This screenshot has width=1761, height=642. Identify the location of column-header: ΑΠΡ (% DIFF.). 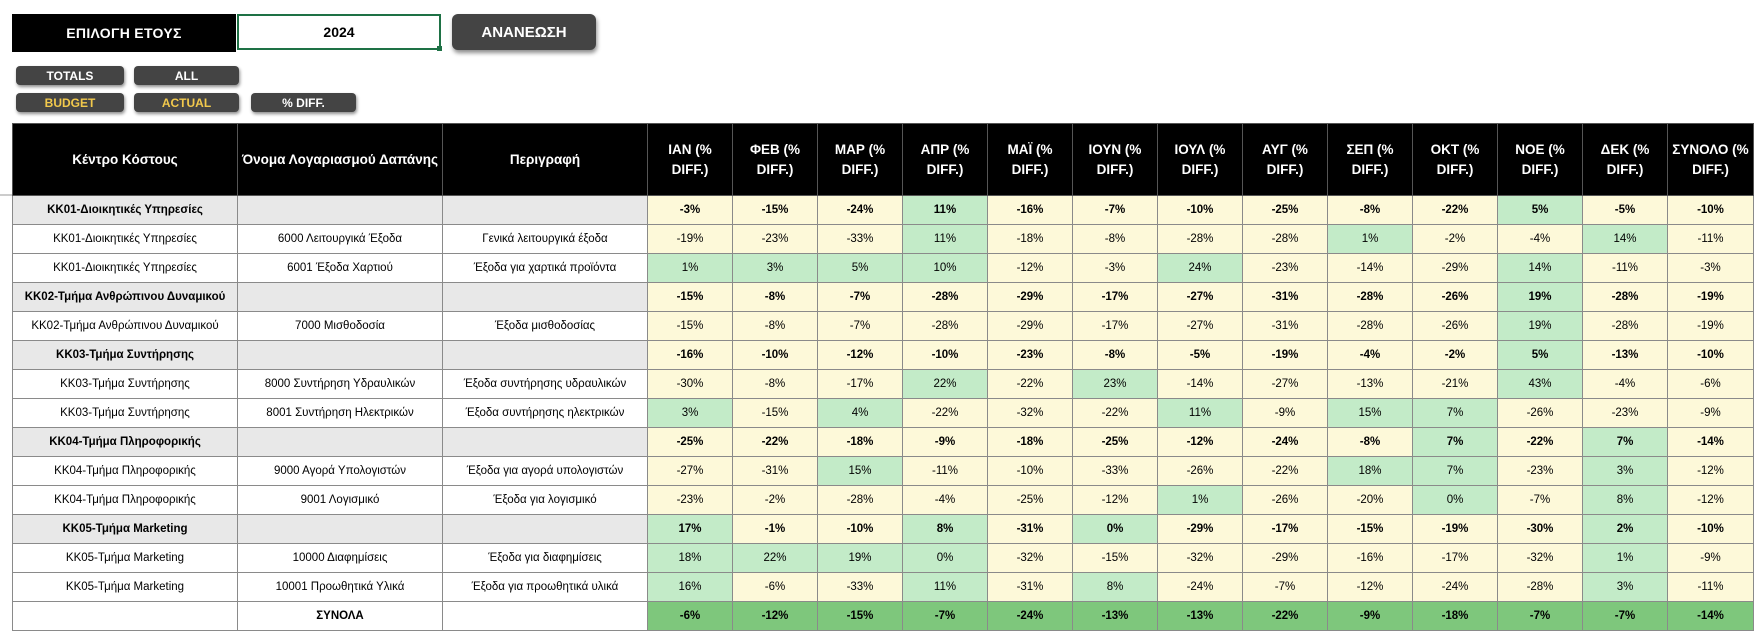
(945, 159).